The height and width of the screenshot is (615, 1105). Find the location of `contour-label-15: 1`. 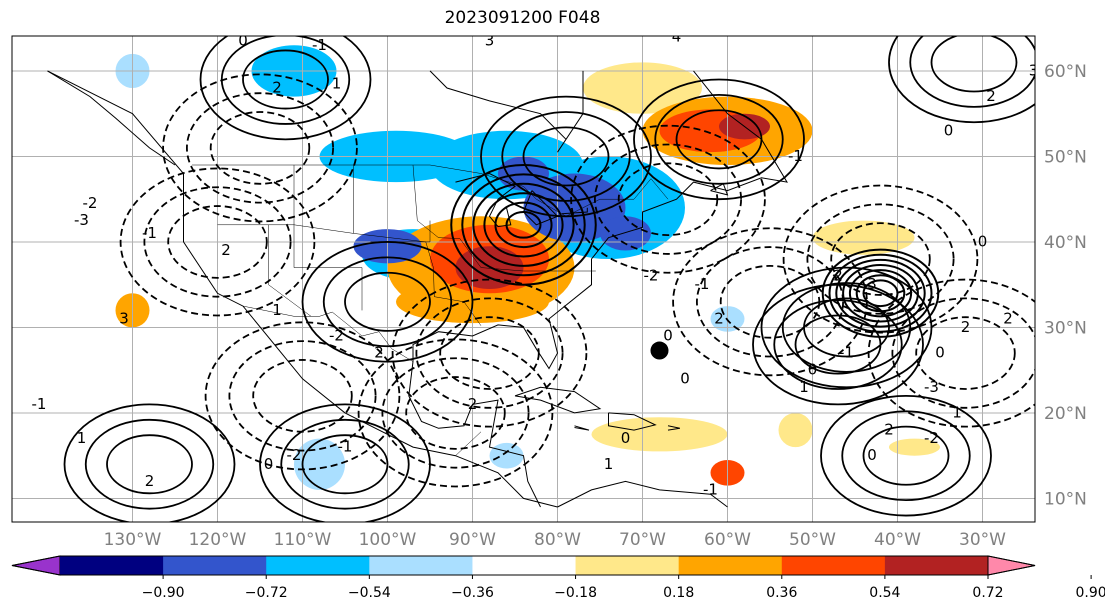

contour-label-15: 1 is located at coordinates (82, 438).